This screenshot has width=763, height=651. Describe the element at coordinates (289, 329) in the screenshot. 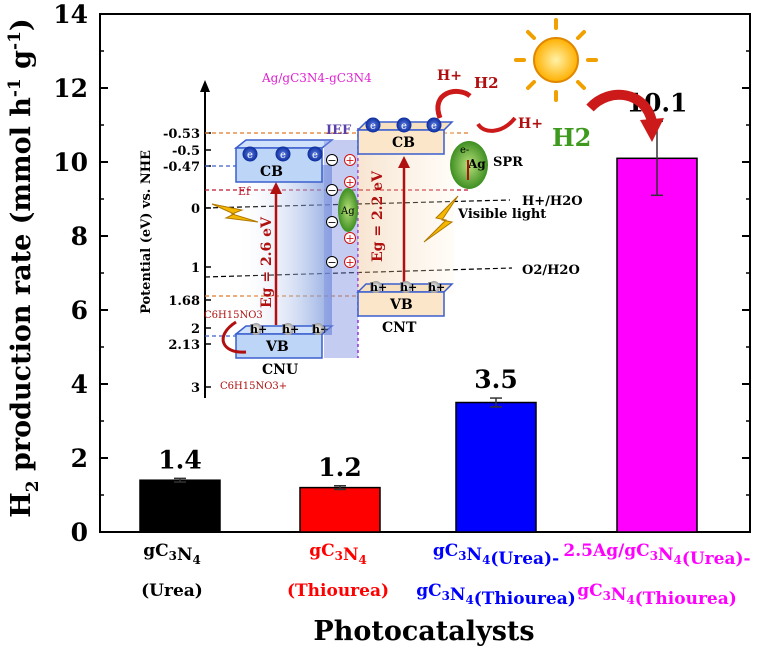

I see `cnu-holes: h+ h+ h+` at that location.